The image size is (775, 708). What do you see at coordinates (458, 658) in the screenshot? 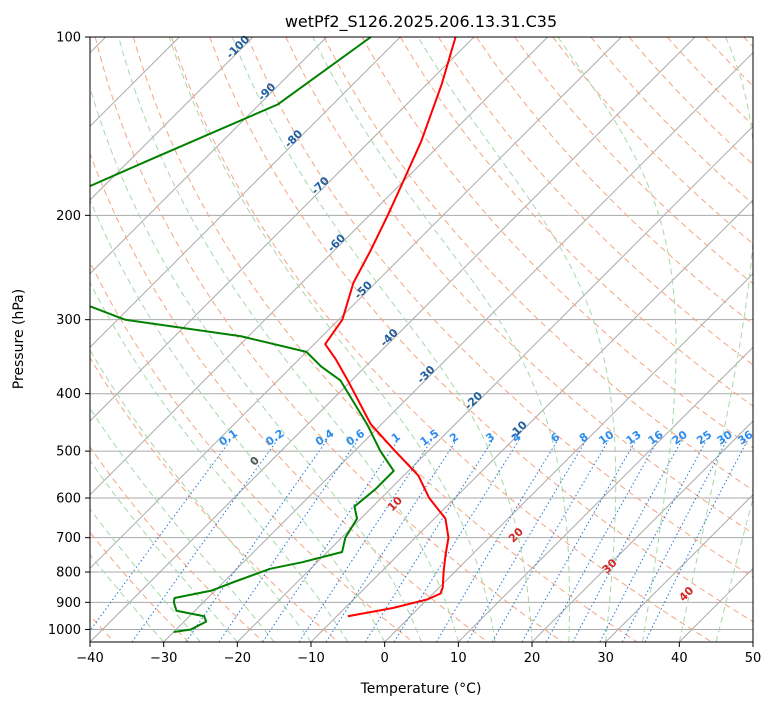
I see `x-tick-label: 10` at bounding box center [458, 658].